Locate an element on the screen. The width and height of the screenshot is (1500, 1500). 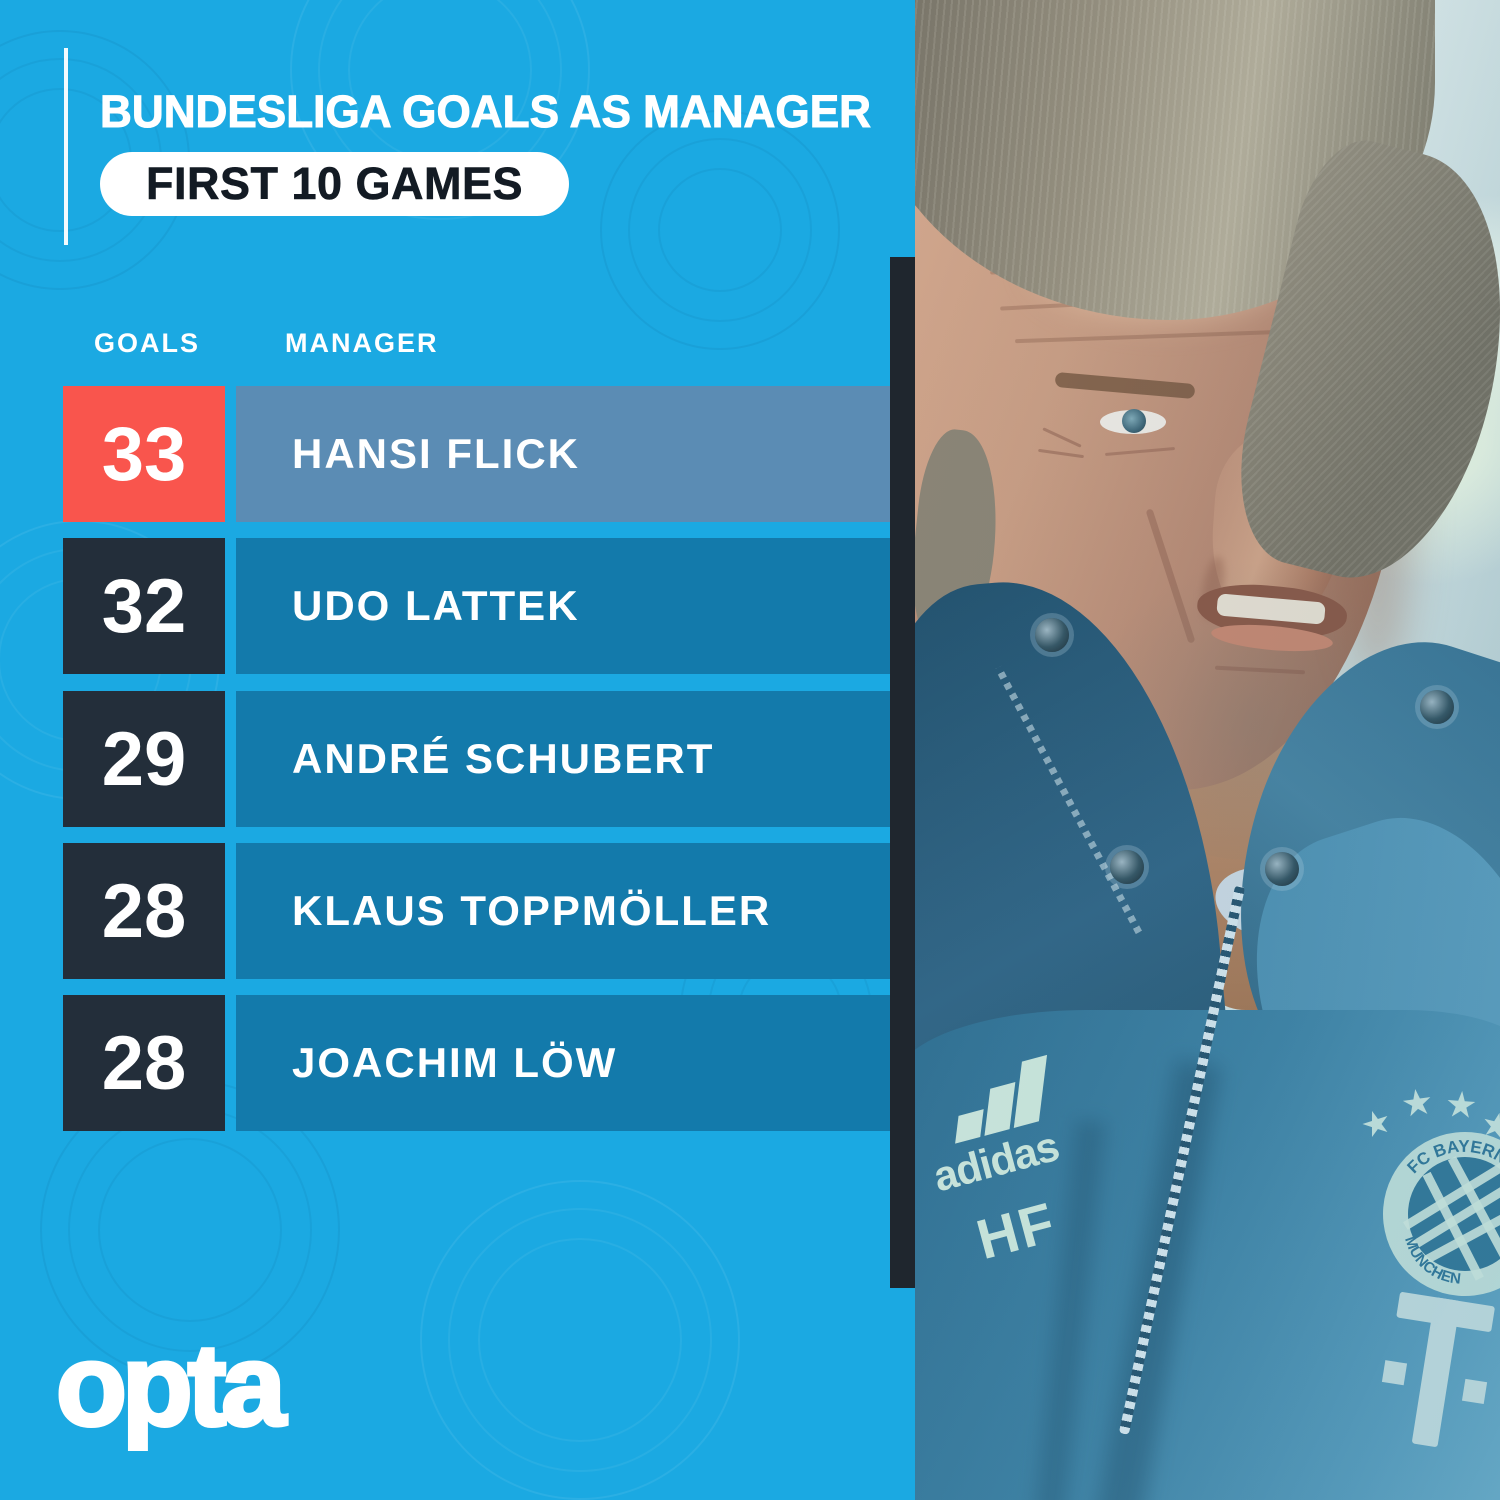
subtitle-badge-label: FIRST 10 GAMES is located at coordinates (335, 184).